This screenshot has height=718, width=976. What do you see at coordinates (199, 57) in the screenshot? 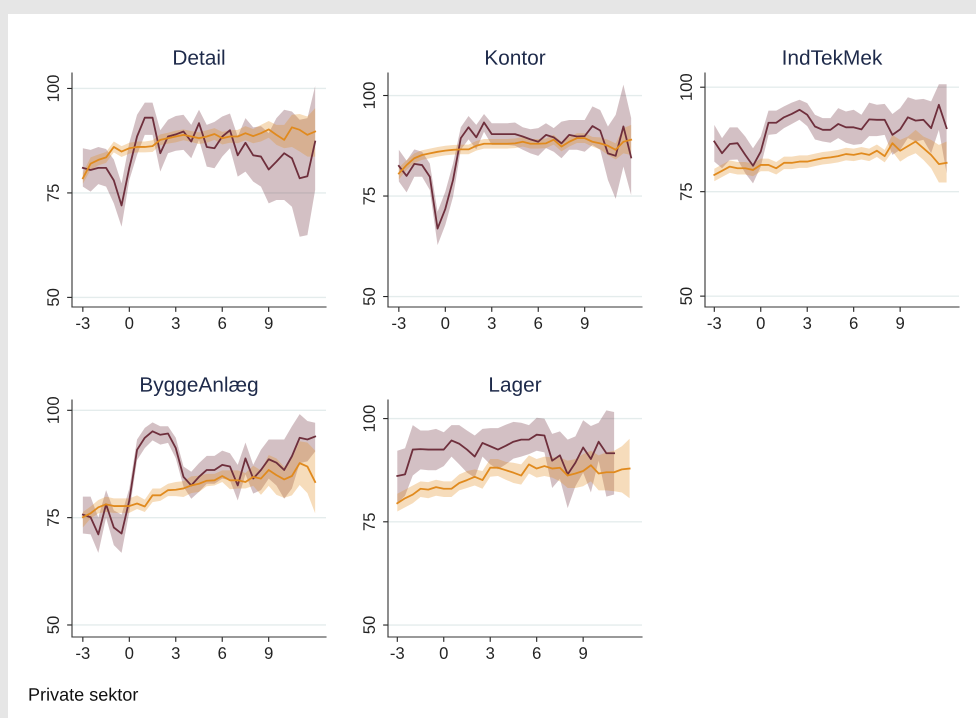
I see `chart-title: Detail` at bounding box center [199, 57].